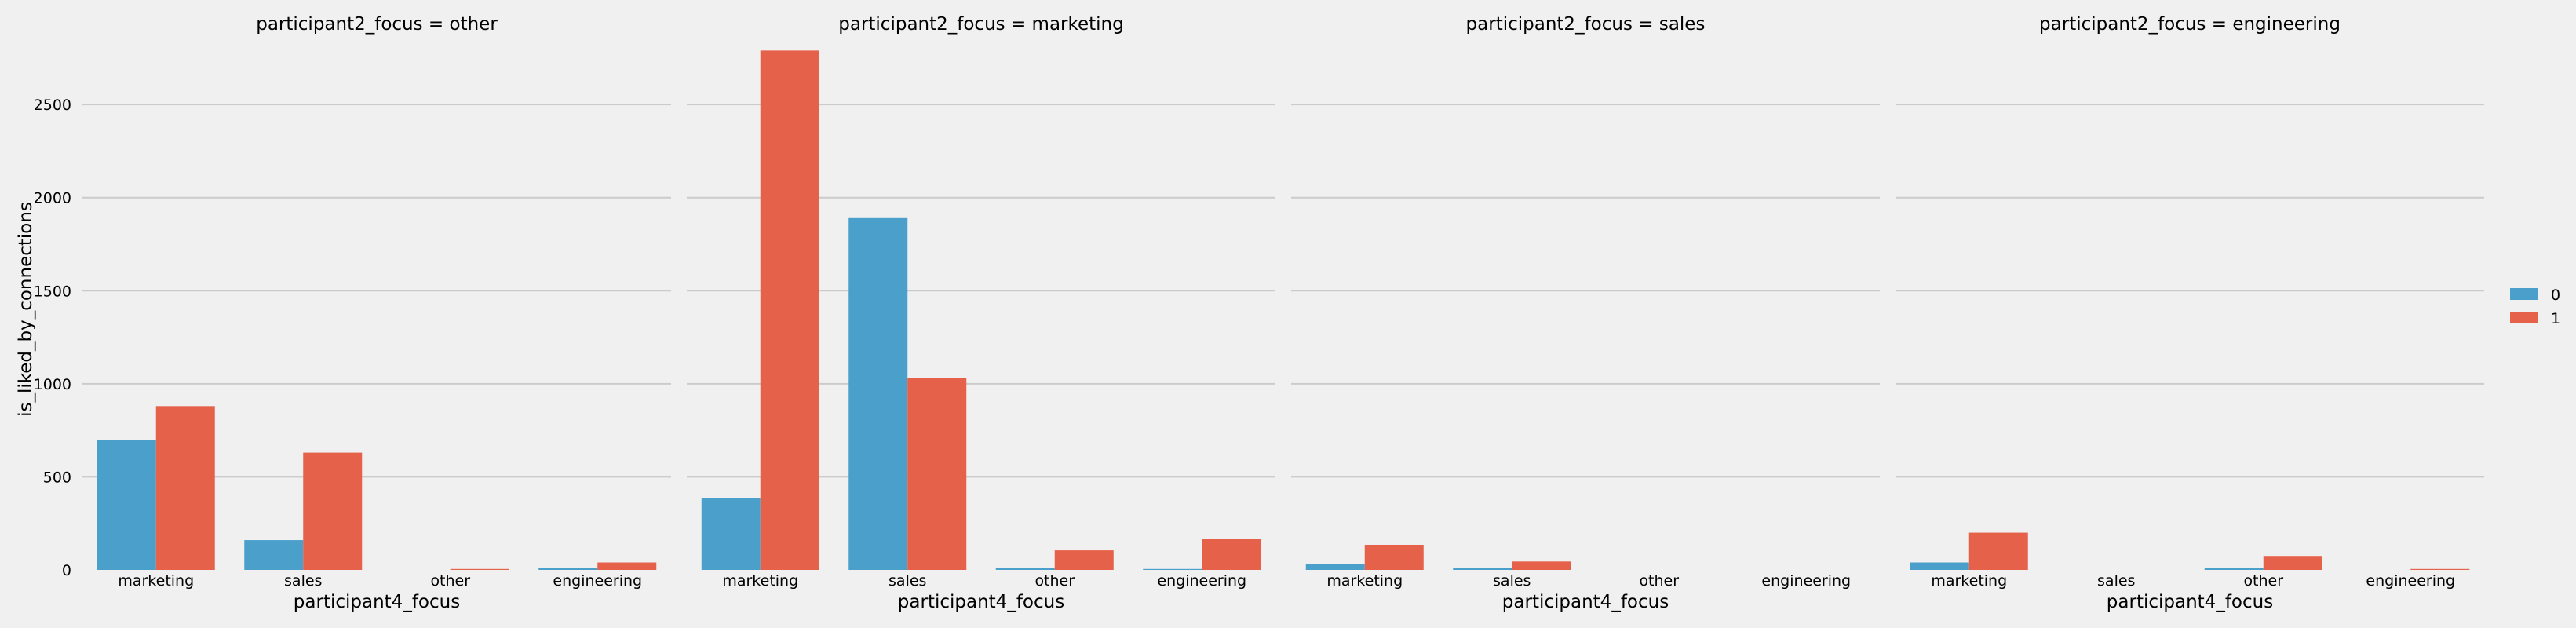 The height and width of the screenshot is (628, 2576). What do you see at coordinates (878, 393) in the screenshot?
I see `bar-p1-s0-c1` at bounding box center [878, 393].